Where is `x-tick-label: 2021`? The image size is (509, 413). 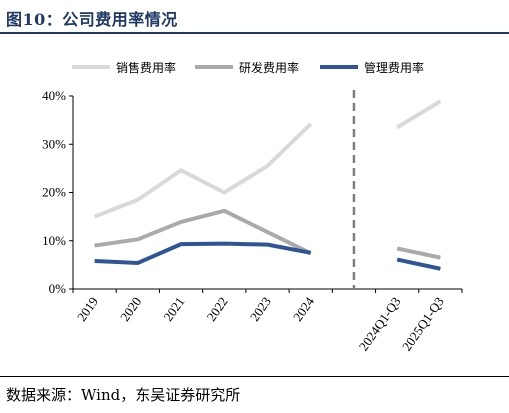
x-tick-label: 2021 is located at coordinates (173, 309).